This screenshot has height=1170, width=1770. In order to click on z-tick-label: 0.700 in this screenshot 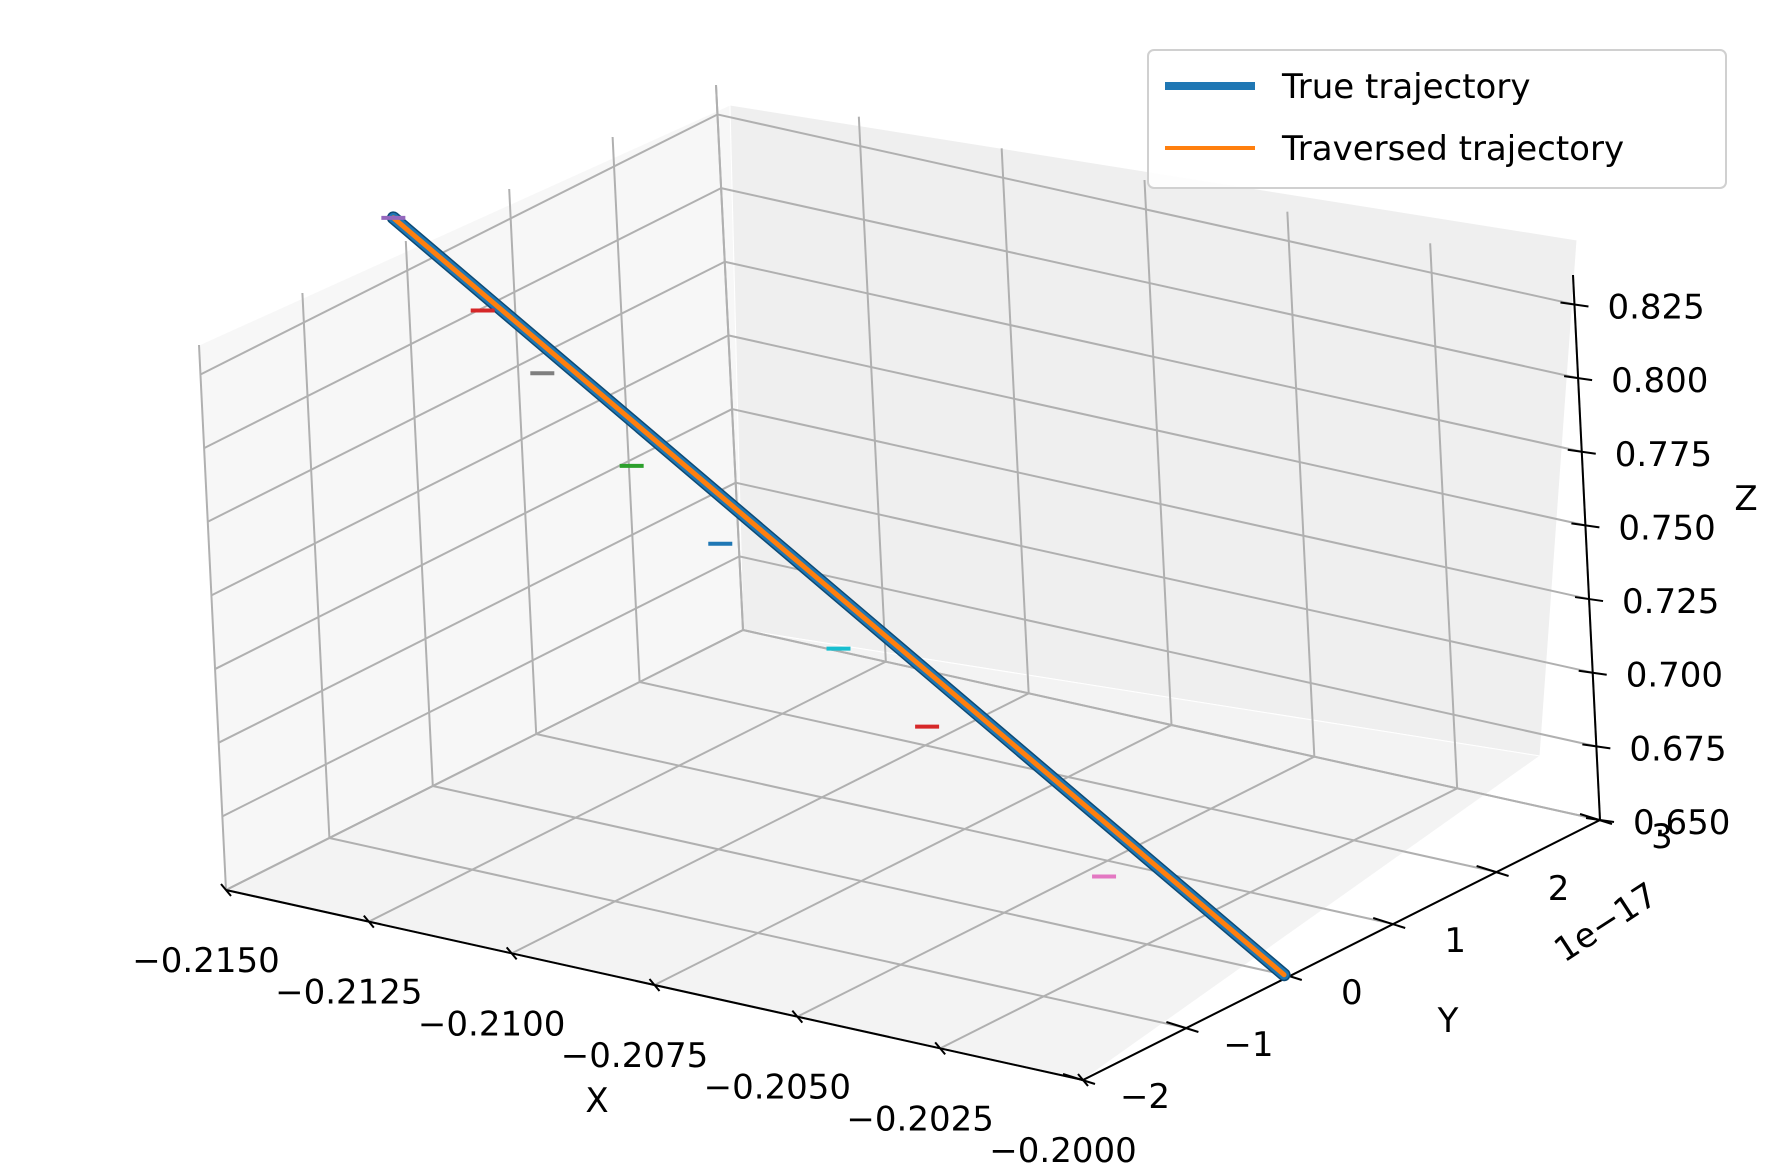, I will do `click(1674, 676)`.